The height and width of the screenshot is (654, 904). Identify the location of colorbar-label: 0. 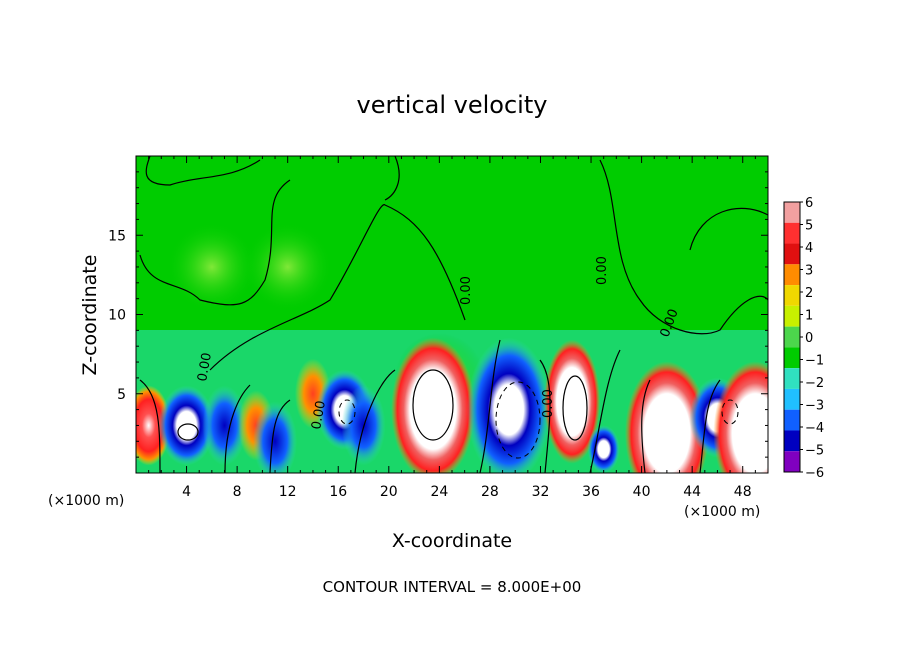
(809, 338).